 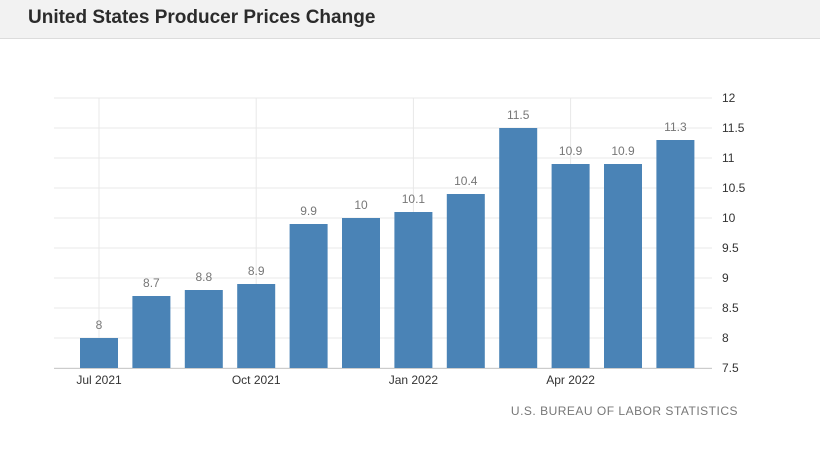 I want to click on y-tick-label: 9, so click(x=725, y=278).